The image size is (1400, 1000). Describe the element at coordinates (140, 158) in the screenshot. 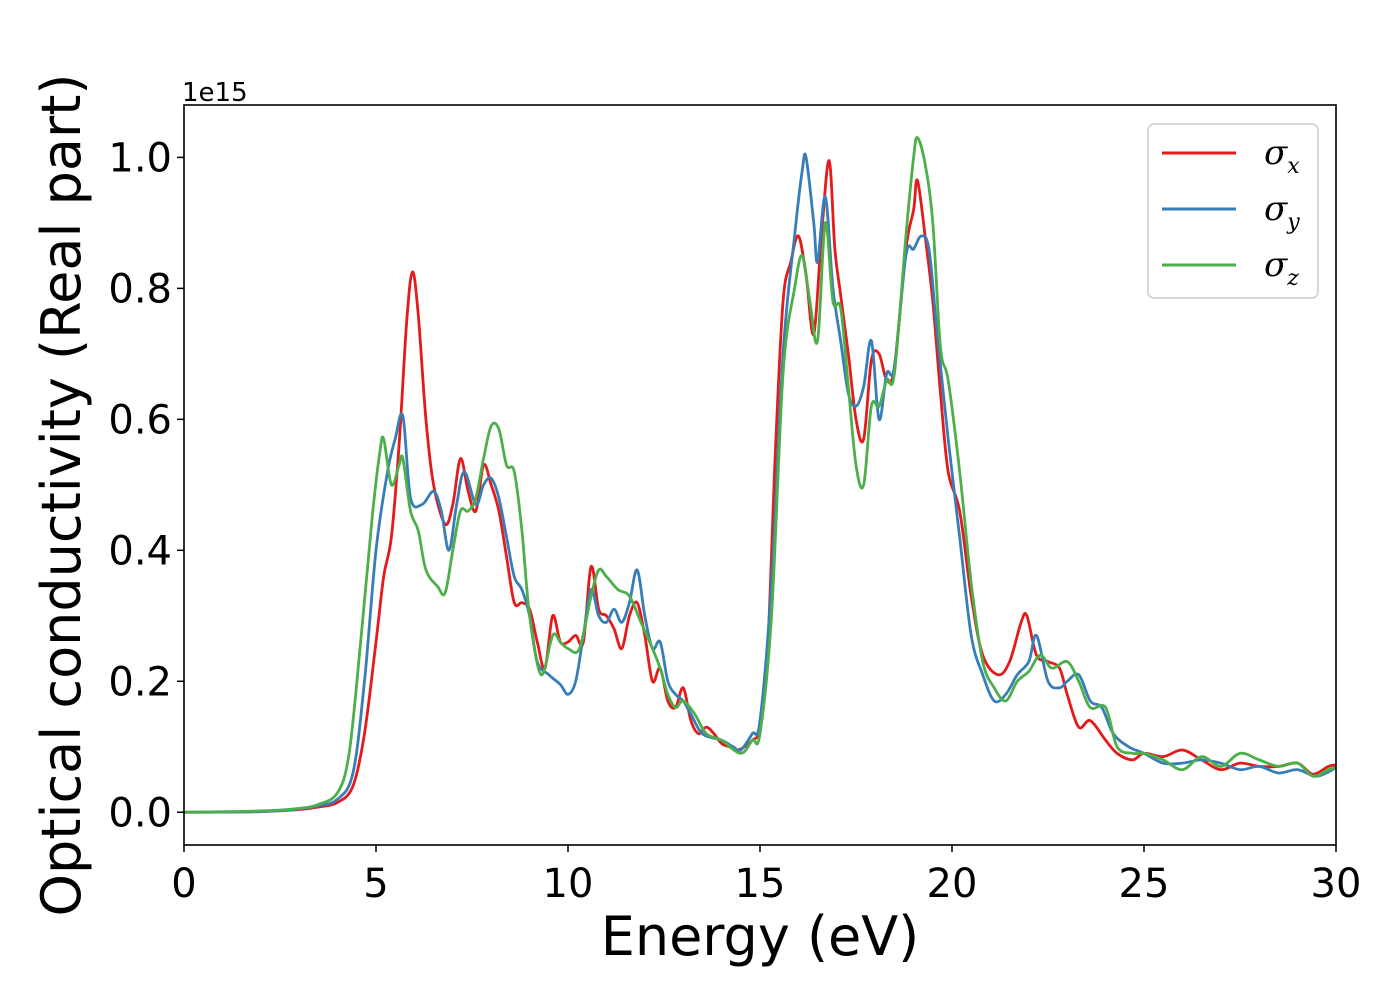

I see `y-tick-label: 1.0` at that location.